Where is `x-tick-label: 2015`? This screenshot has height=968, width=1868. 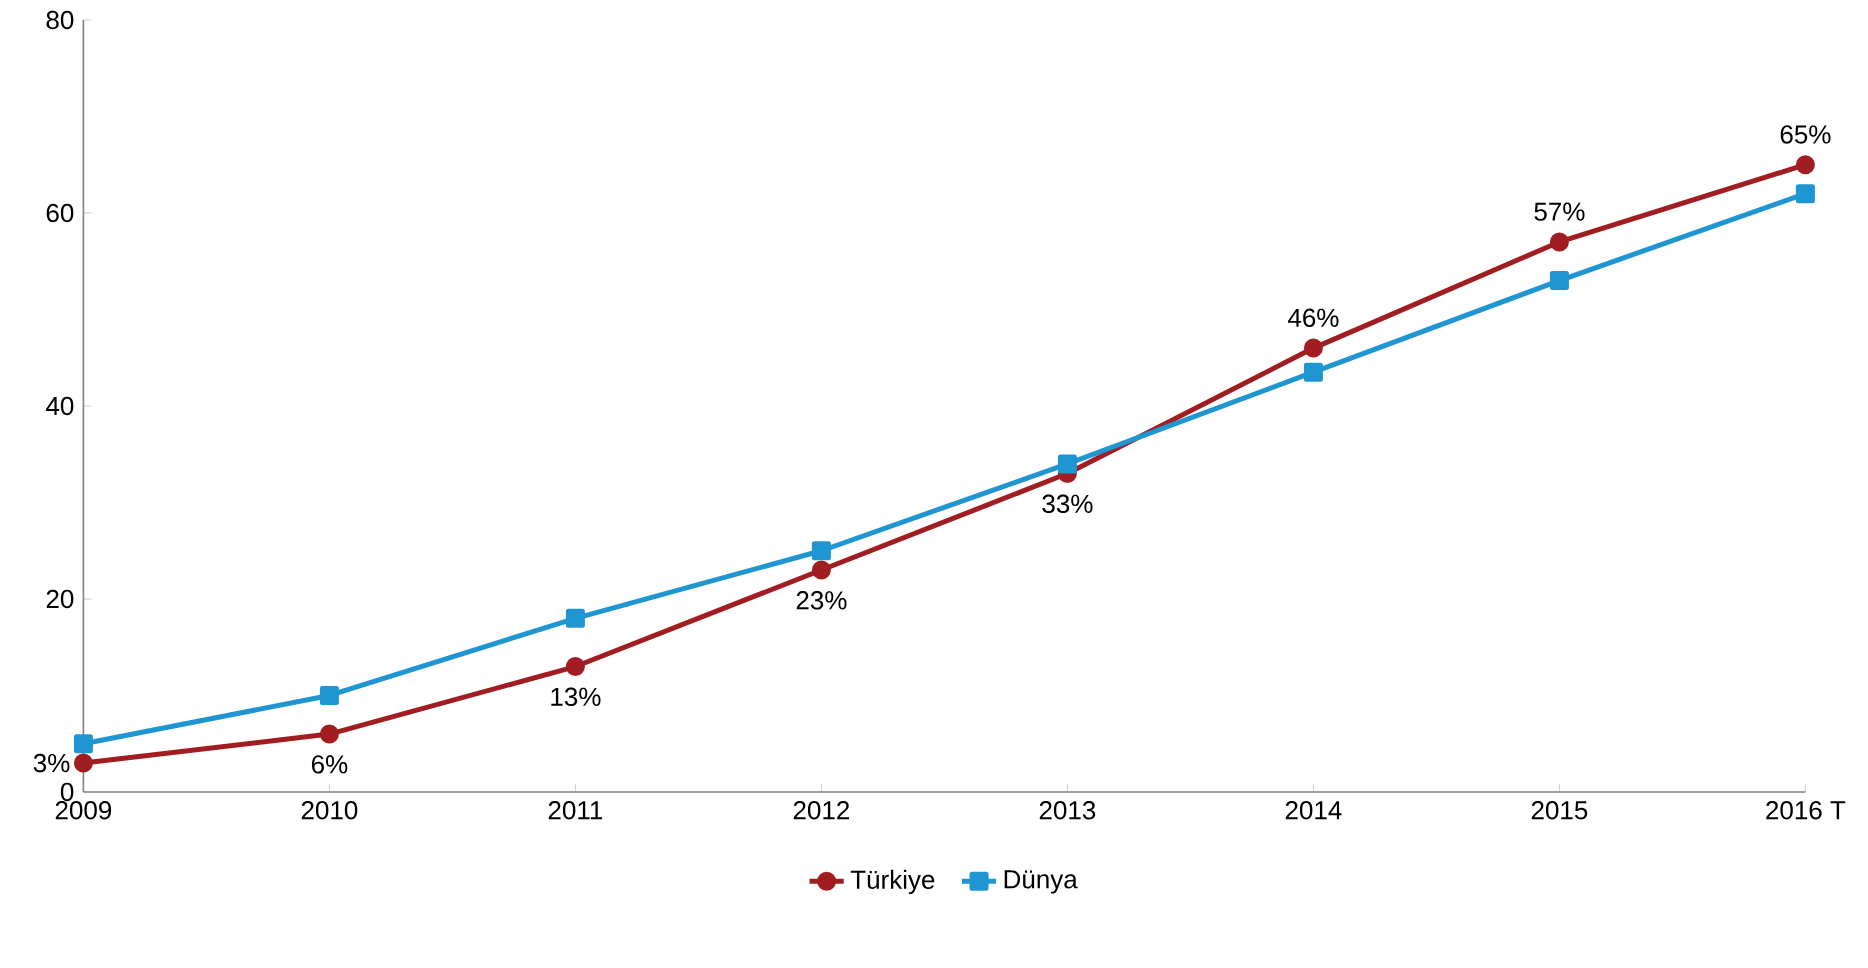 x-tick-label: 2015 is located at coordinates (1559, 810).